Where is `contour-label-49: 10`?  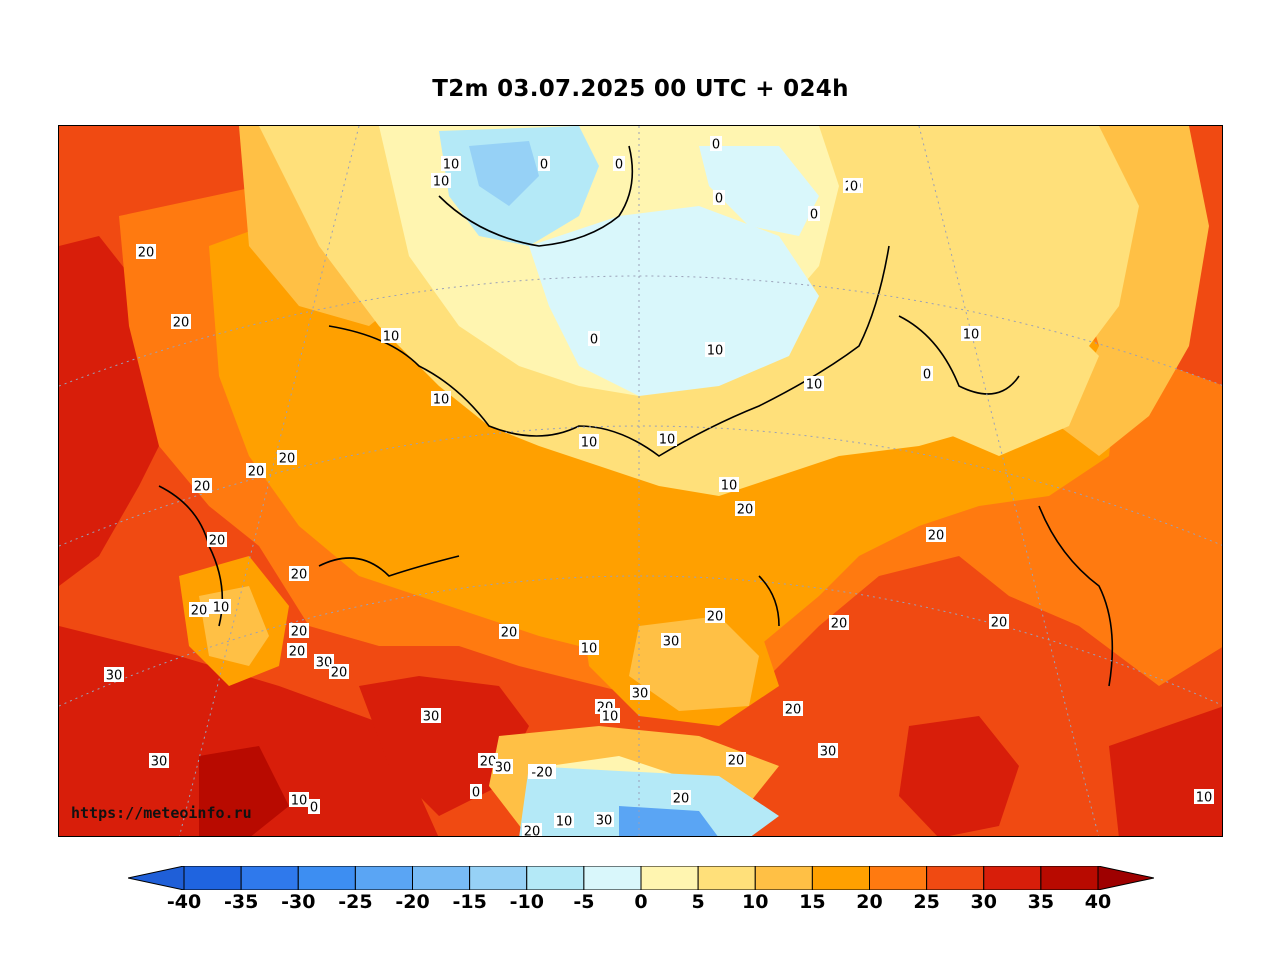 contour-label-49: 10 is located at coordinates (299, 800).